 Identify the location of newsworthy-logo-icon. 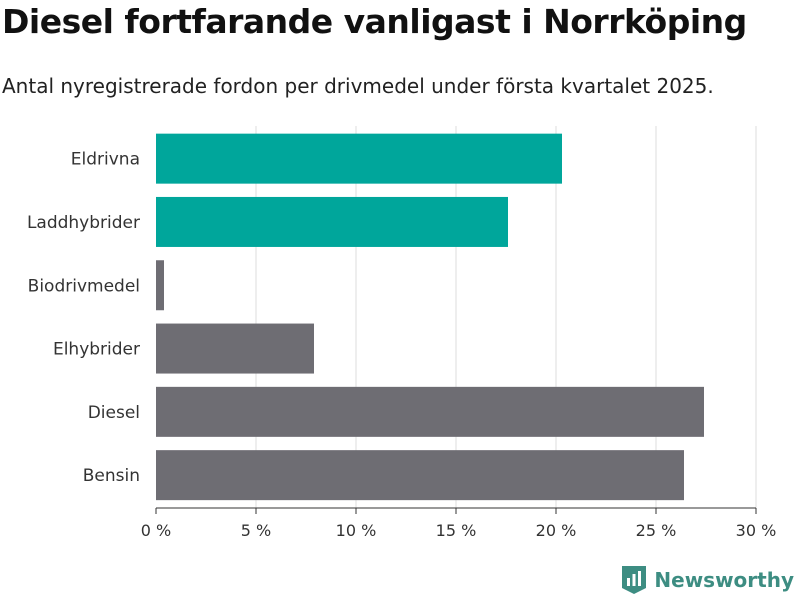
(634, 580).